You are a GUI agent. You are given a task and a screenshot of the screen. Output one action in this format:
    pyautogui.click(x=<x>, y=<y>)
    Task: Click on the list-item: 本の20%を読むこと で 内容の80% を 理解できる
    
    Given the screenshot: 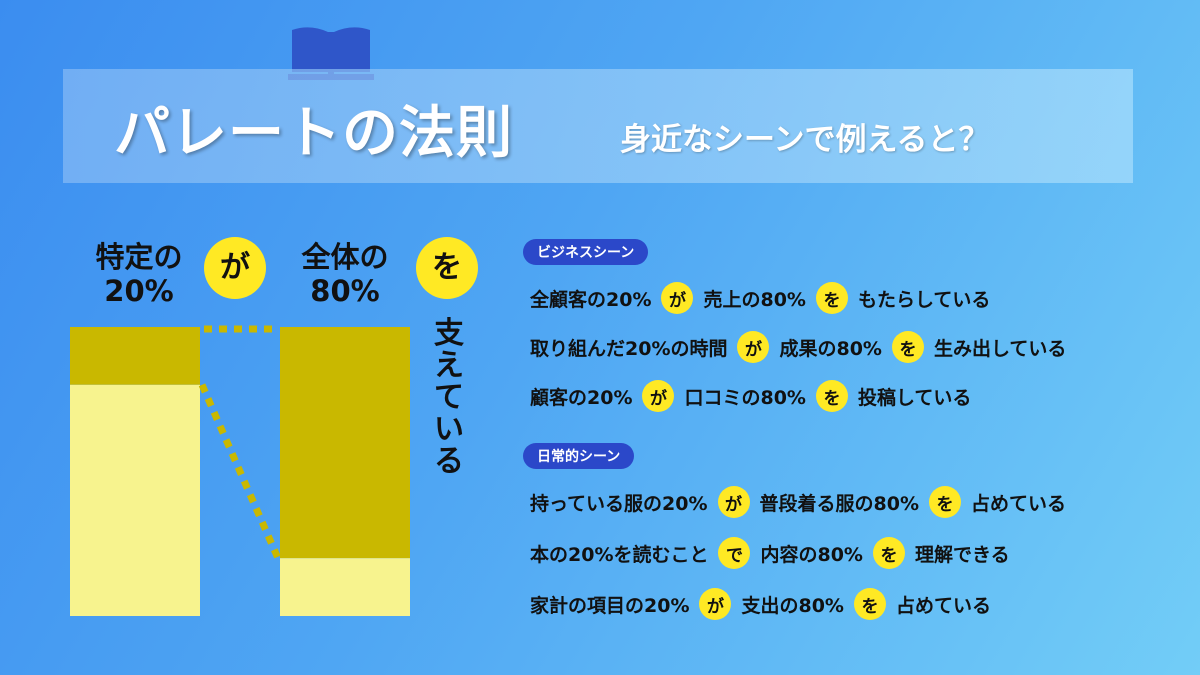 What is the action you would take?
    pyautogui.click(x=770, y=553)
    